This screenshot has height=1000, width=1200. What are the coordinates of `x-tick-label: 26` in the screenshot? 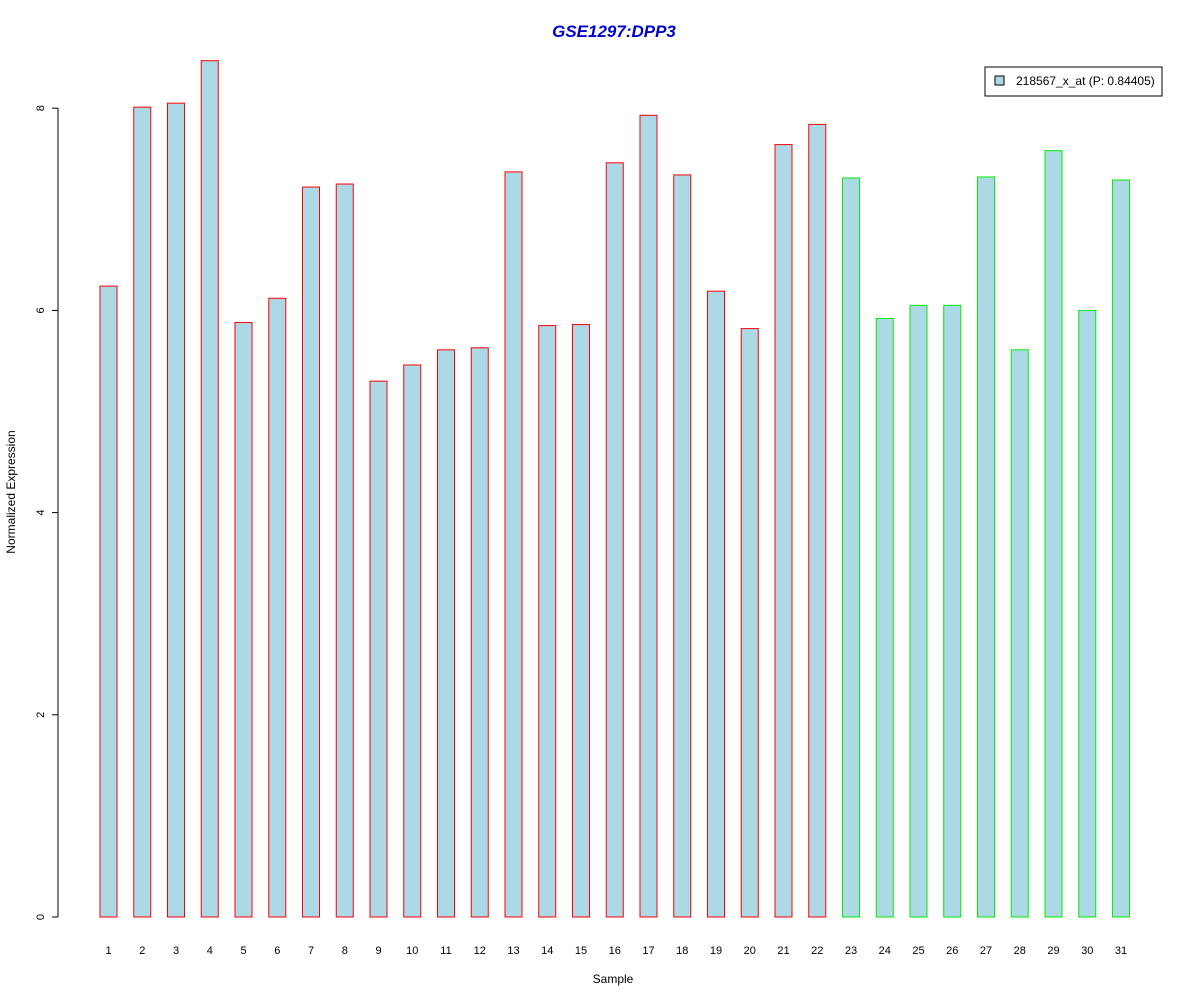 It's located at (952, 951).